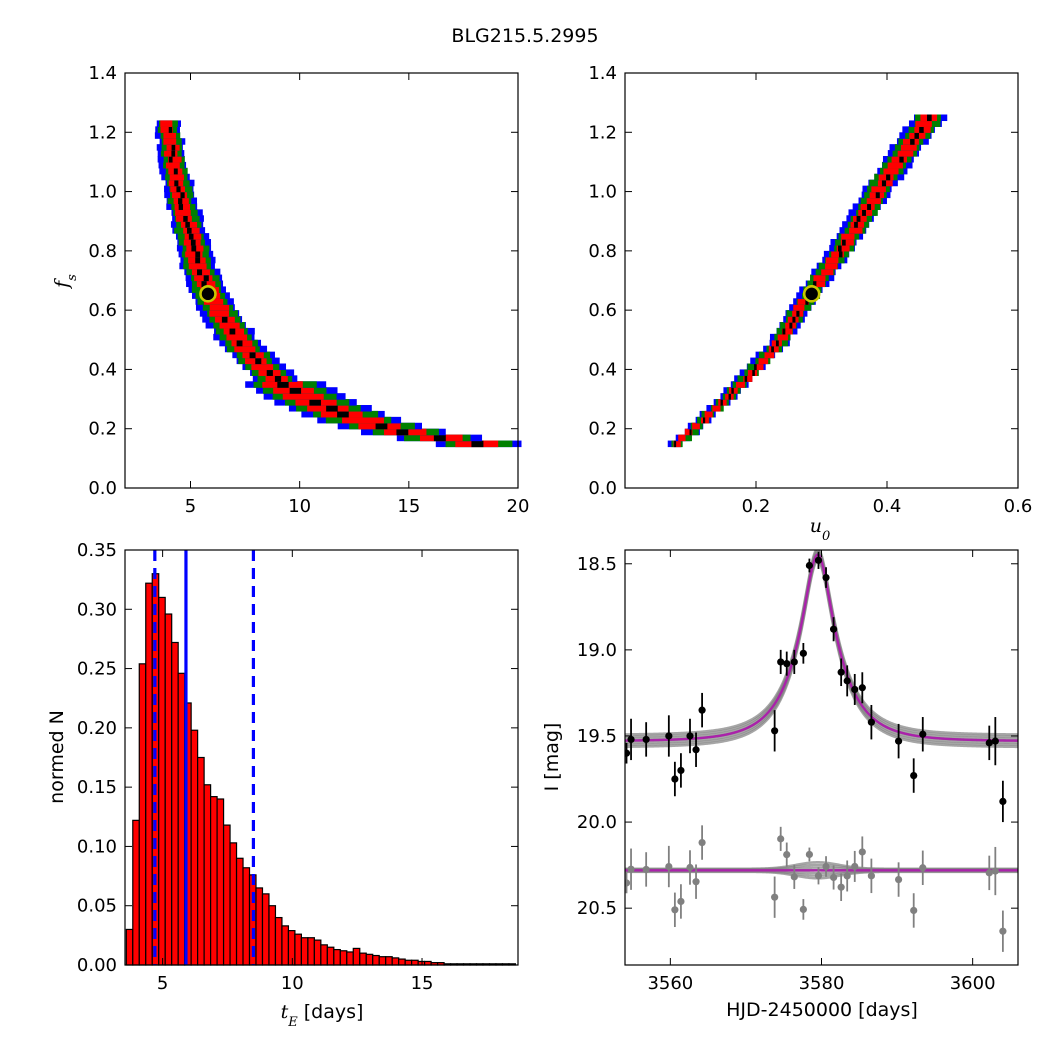  Describe the element at coordinates (756, 506) in the screenshot. I see `x-tick-label: 0.2` at that location.